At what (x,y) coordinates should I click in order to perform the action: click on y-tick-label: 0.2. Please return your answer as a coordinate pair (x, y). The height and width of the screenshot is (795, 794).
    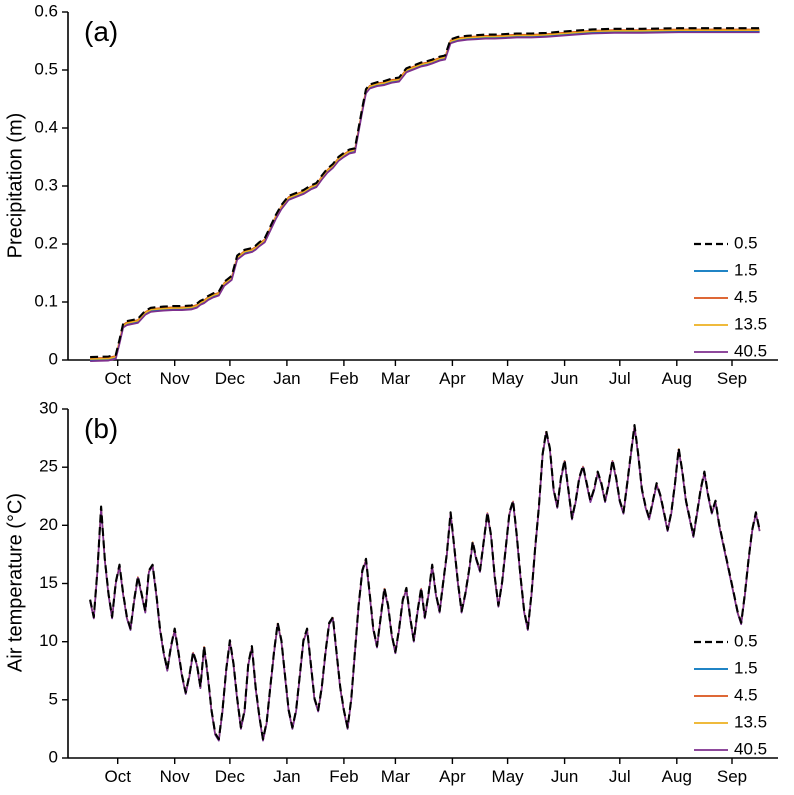
    Looking at the image, I should click on (46, 242).